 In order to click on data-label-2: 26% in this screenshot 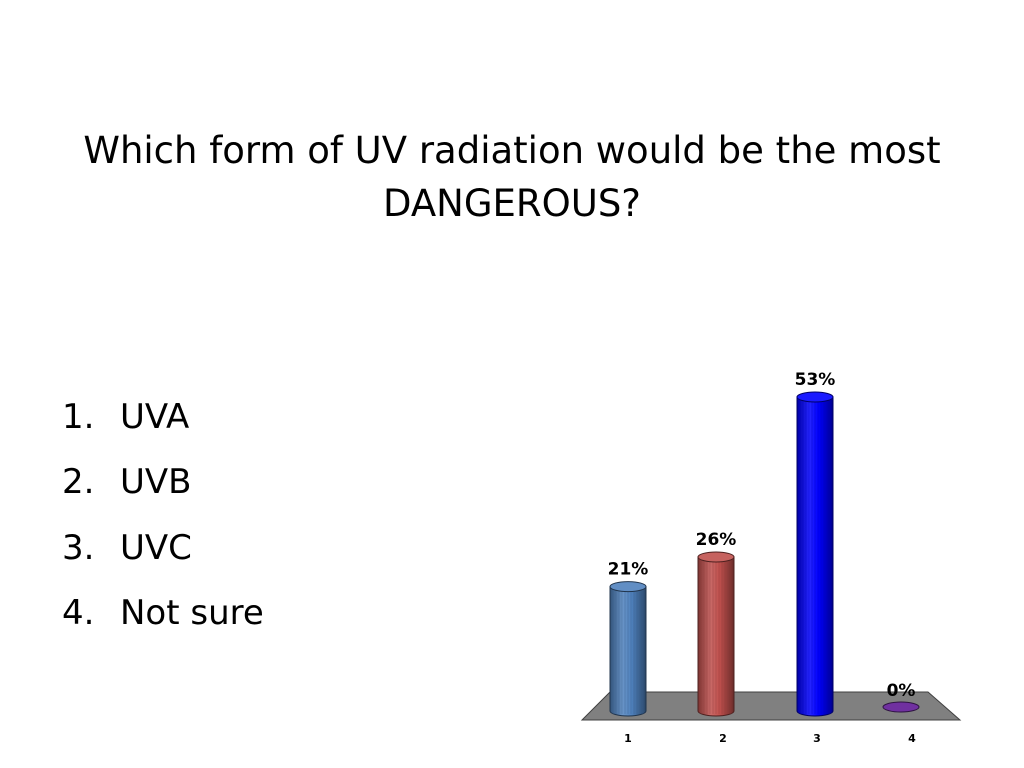, I will do `click(716, 540)`.